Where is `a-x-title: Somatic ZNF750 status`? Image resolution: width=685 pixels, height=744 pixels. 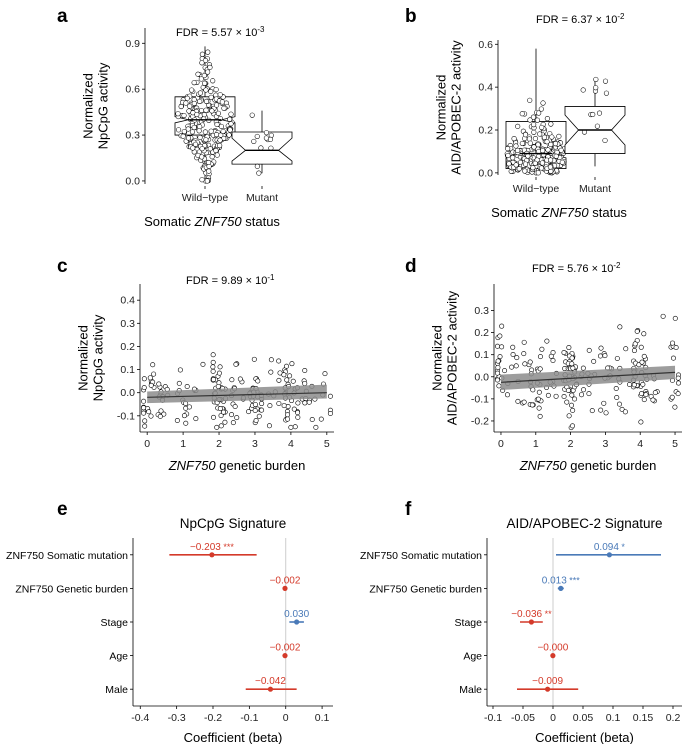 a-x-title: Somatic ZNF750 status is located at coordinates (212, 221).